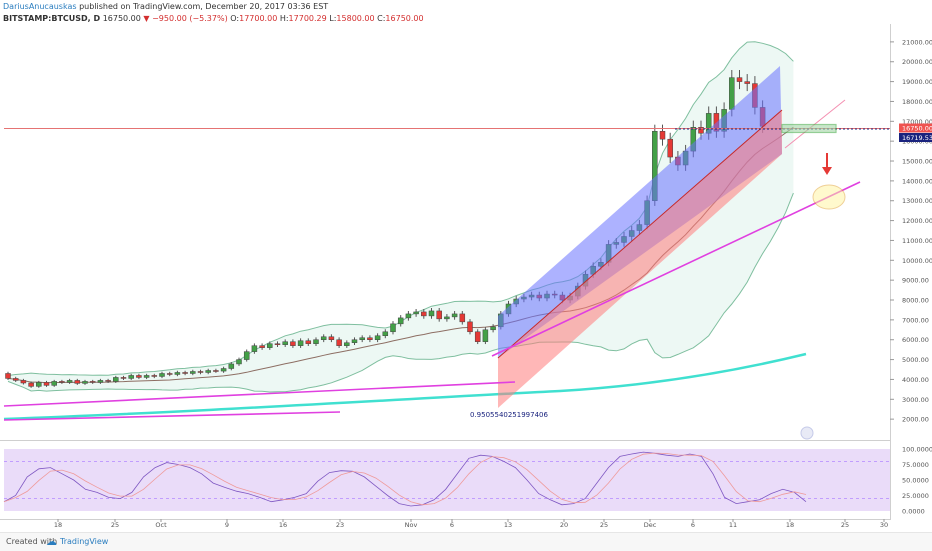  Describe the element at coordinates (915, 281) in the screenshot. I see `price-tick-label: 9000.00` at that location.